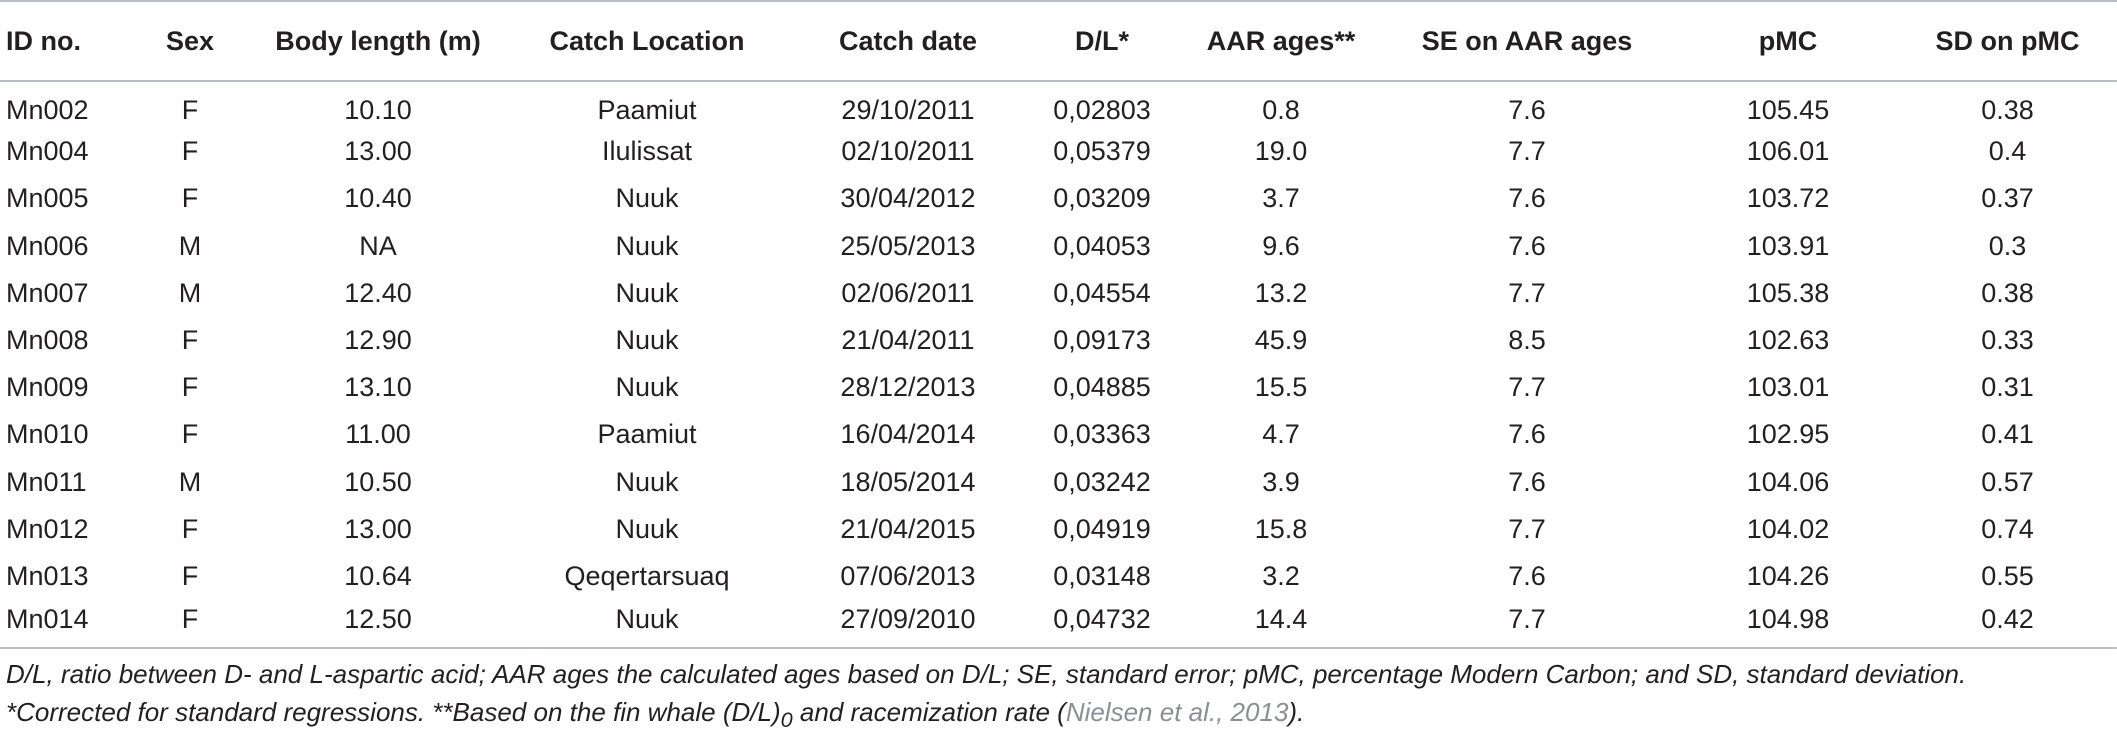 Image resolution: width=2117 pixels, height=754 pixels. Describe the element at coordinates (908, 575) in the screenshot. I see `cell-catch-date: 07/06/2013` at that location.